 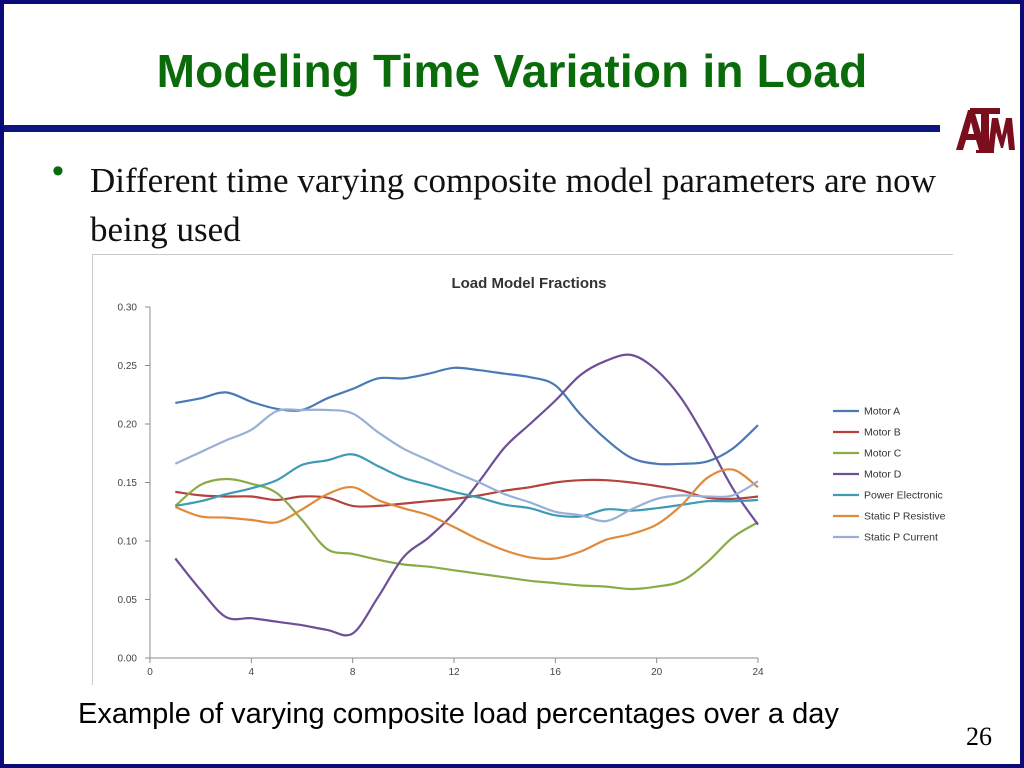 What do you see at coordinates (883, 475) in the screenshot?
I see `legend-label-motor-d: Motor D` at bounding box center [883, 475].